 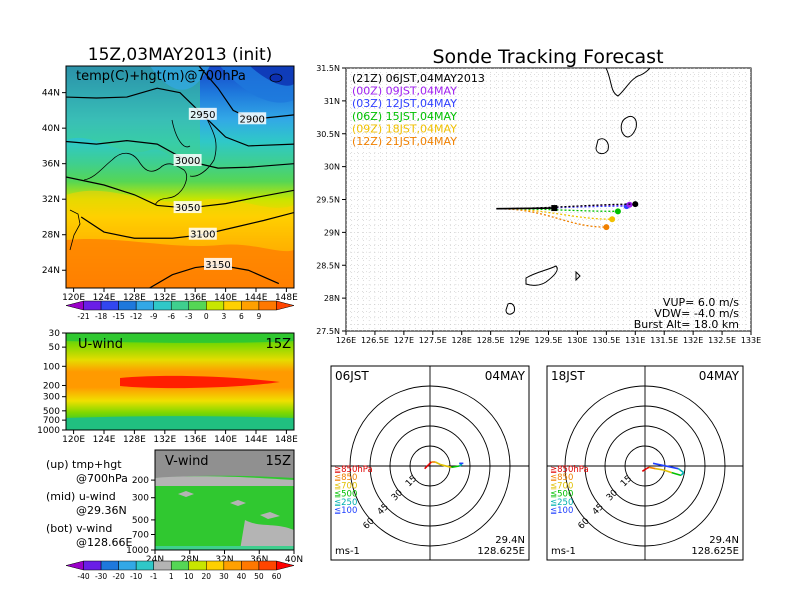 What do you see at coordinates (202, 235) in the screenshot?
I see `contour-label-3100: 3100` at bounding box center [202, 235].